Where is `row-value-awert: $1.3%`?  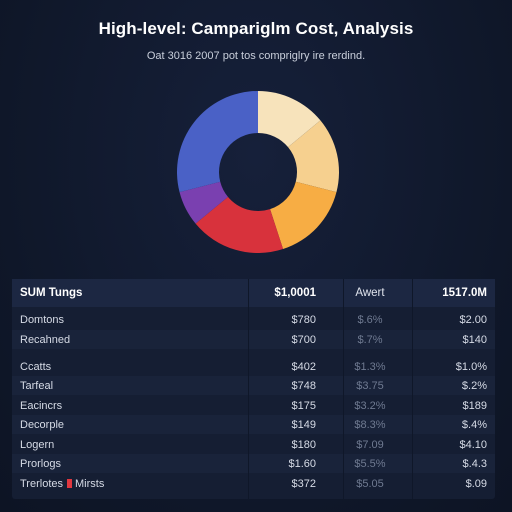
row-value-awert: $1.3% is located at coordinates (370, 366).